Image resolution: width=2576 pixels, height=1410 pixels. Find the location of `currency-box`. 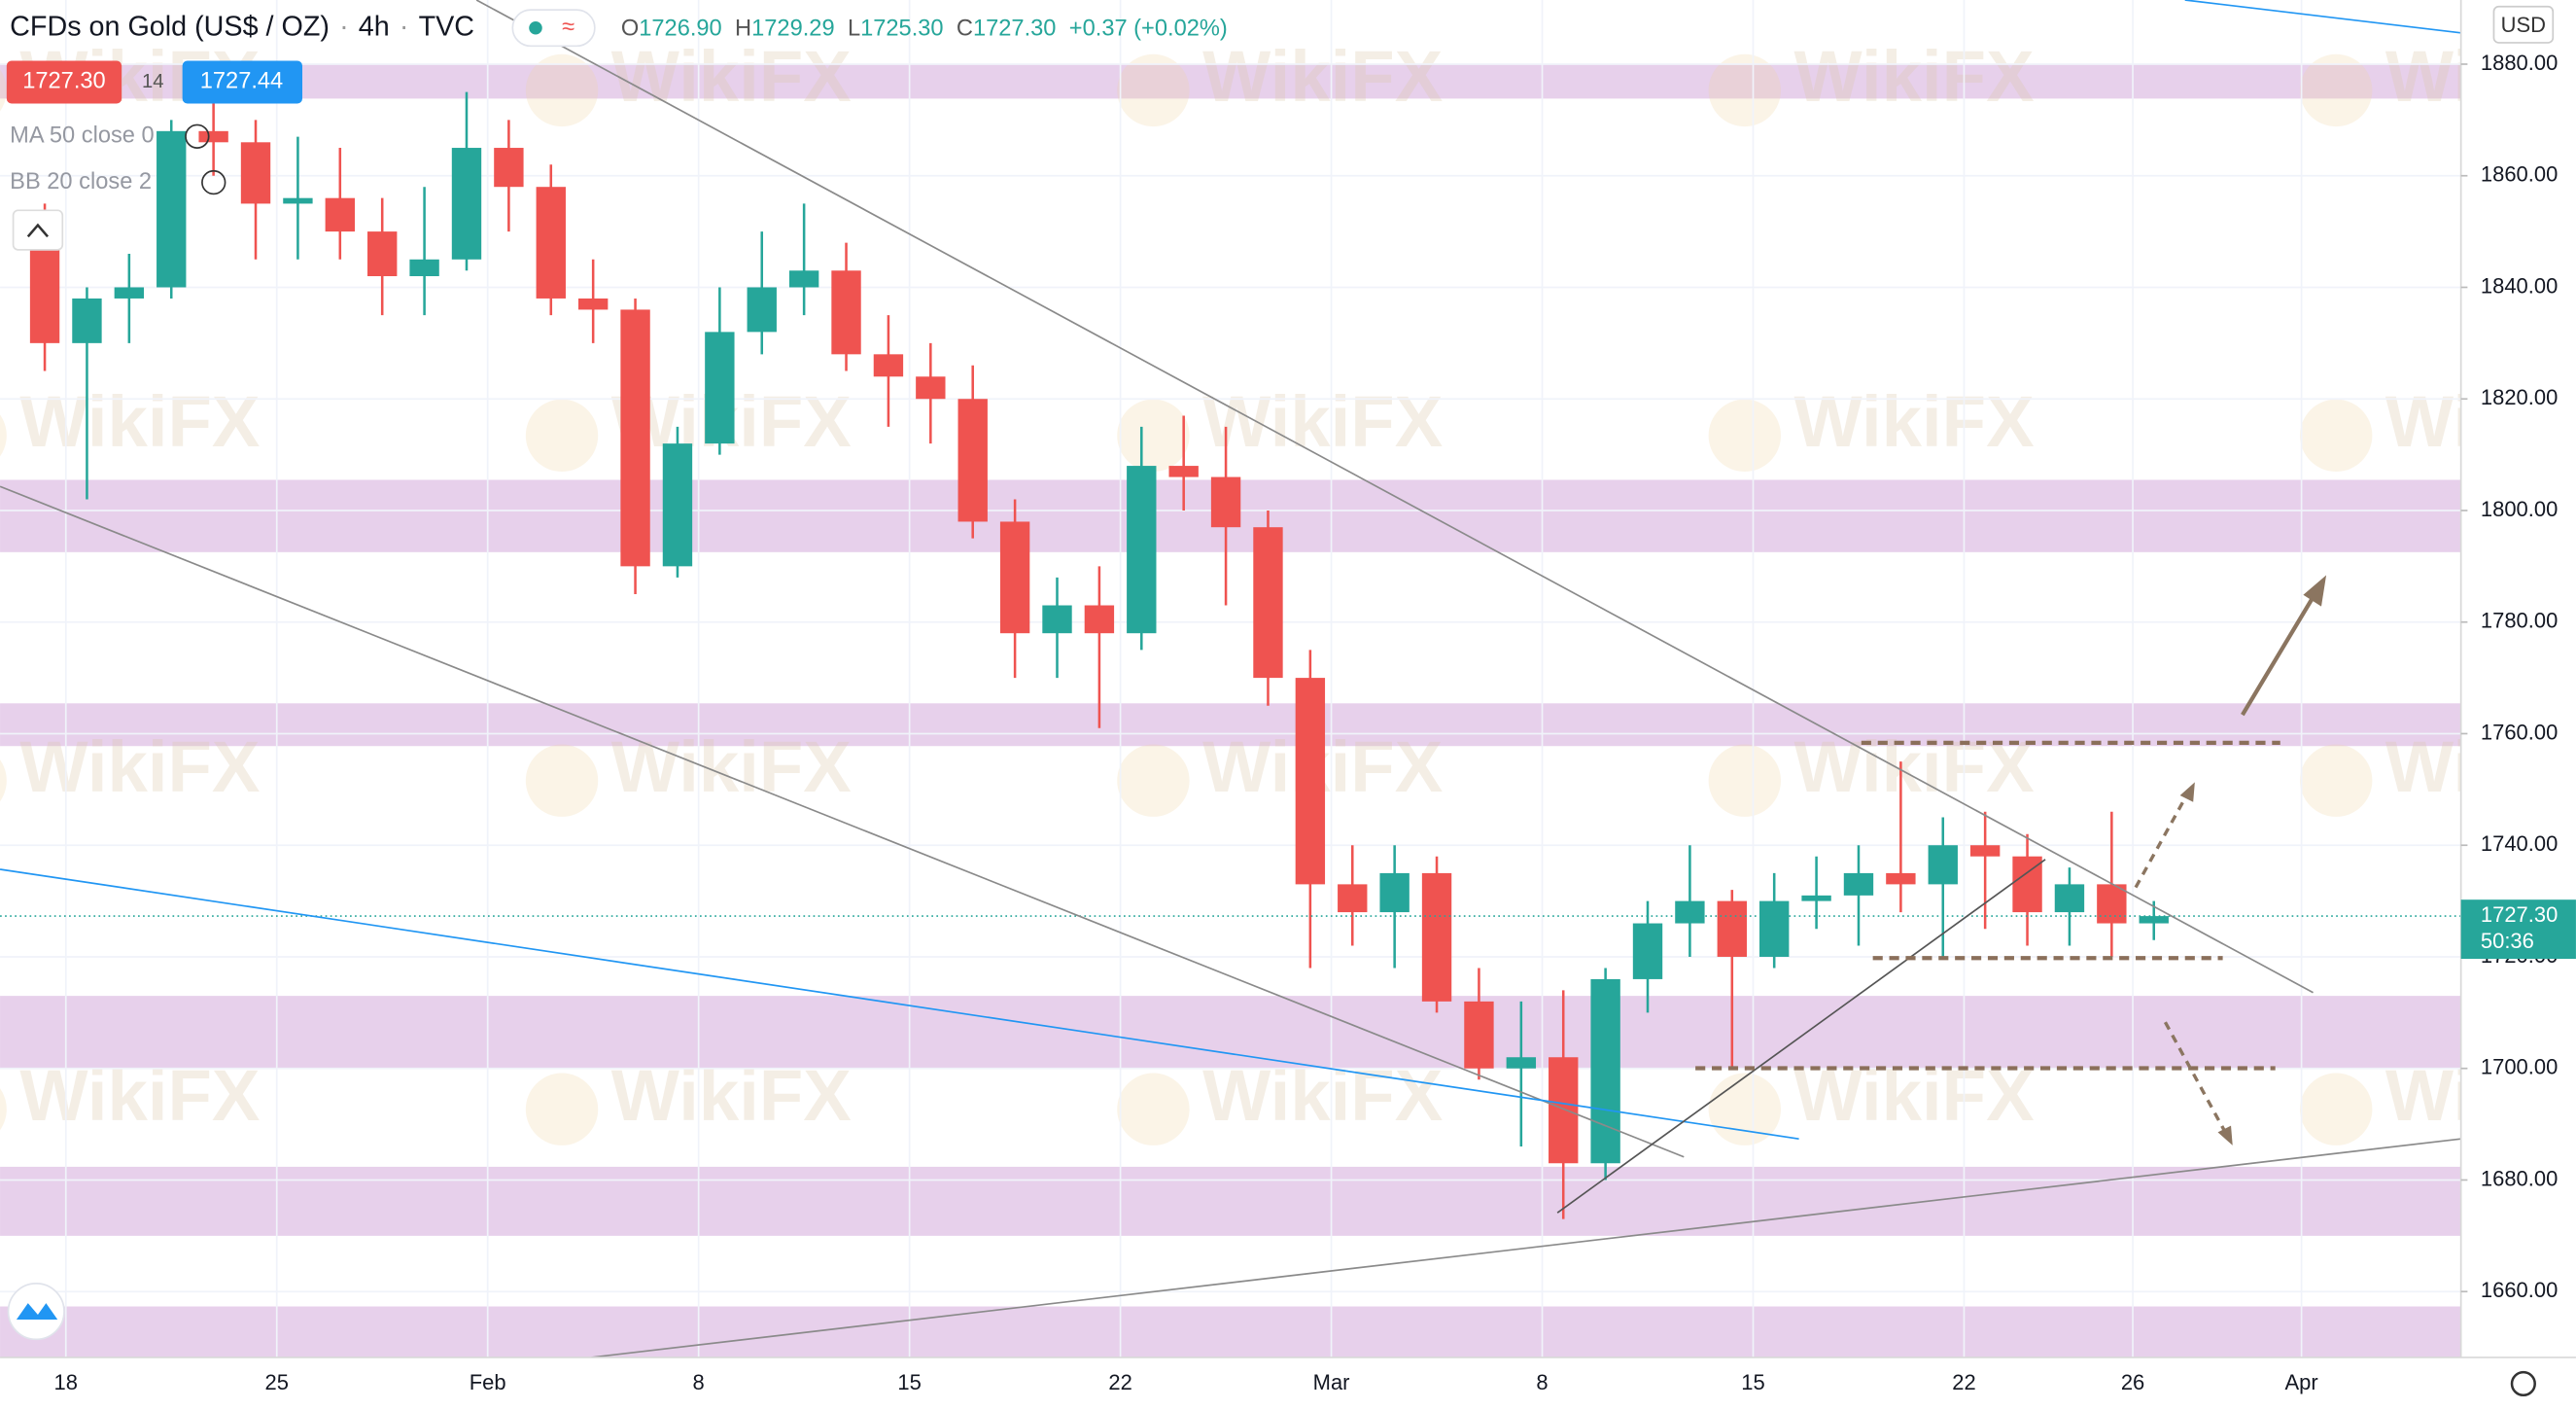

currency-box is located at coordinates (2523, 24).